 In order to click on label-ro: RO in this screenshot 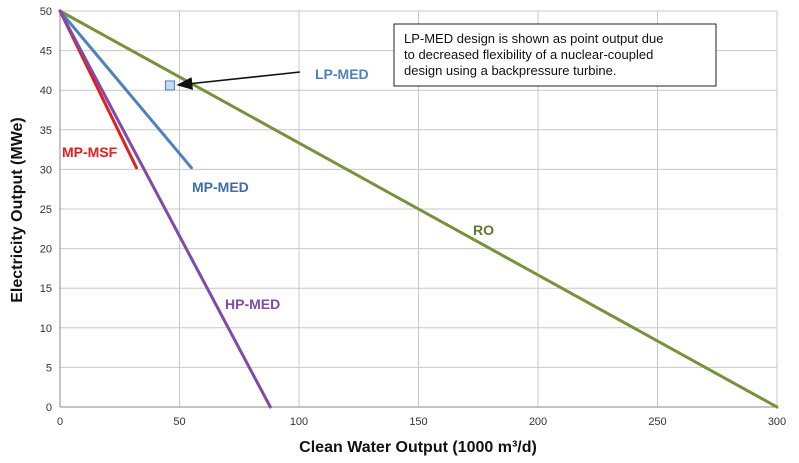, I will do `click(483, 230)`.